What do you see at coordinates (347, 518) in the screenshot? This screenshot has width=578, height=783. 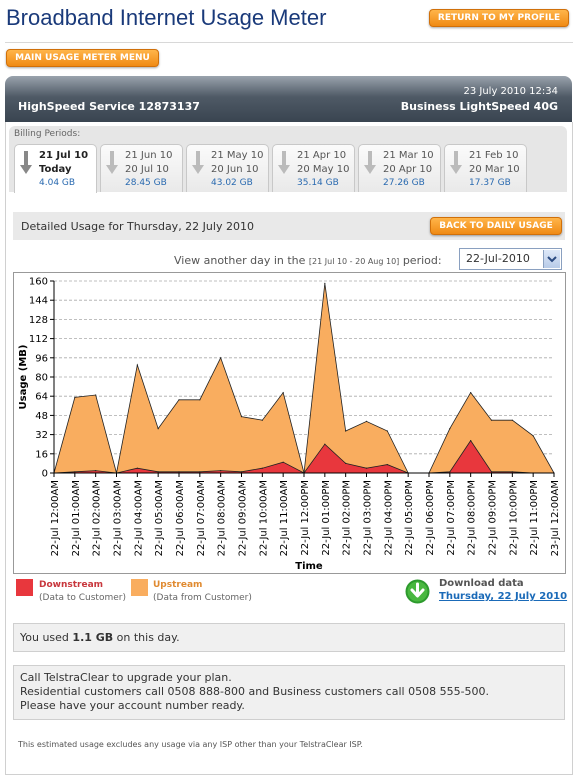 I see `x-tick-label: 22-Jul 02:00PM` at bounding box center [347, 518].